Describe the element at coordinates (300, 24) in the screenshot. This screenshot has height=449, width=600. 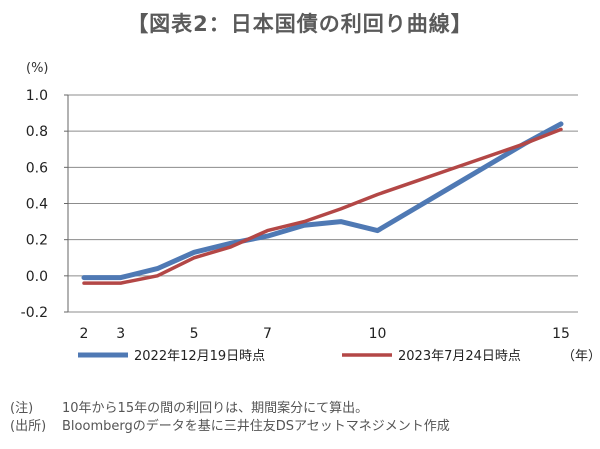
I see `chart-title: 【図表2：日本国債の利回り曲線】` at that location.